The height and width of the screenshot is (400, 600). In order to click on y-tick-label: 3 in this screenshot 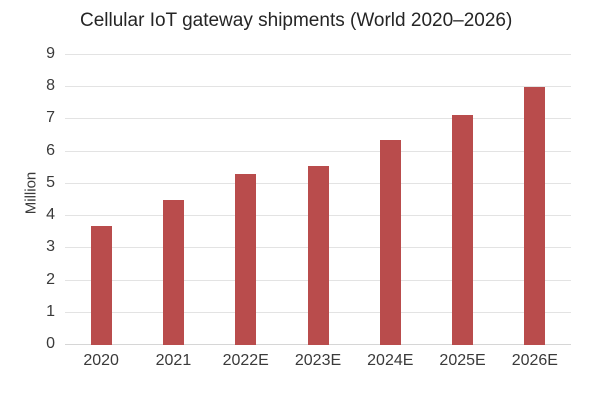, I will do `click(50, 247)`.